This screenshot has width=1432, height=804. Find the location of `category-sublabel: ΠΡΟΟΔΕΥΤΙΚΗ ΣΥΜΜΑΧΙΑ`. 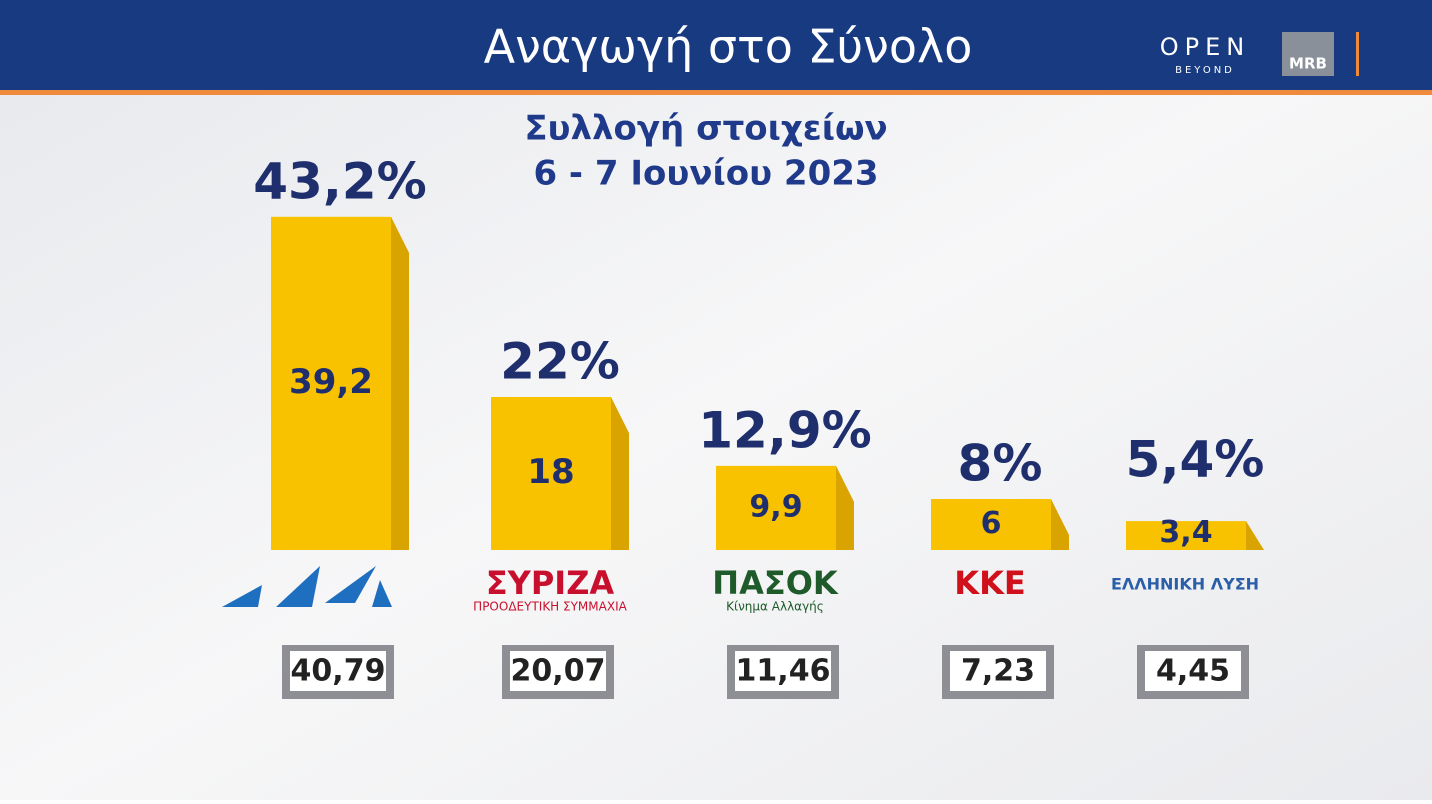

category-sublabel: ΠΡΟΟΔΕΥΤΙΚΗ ΣΥΜΜΑΧΙΑ is located at coordinates (550, 607).